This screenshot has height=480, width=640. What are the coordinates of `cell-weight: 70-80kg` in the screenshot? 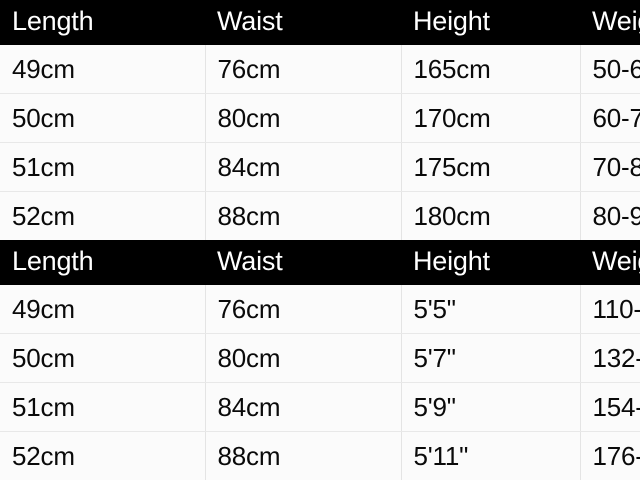 It's located at (610, 167).